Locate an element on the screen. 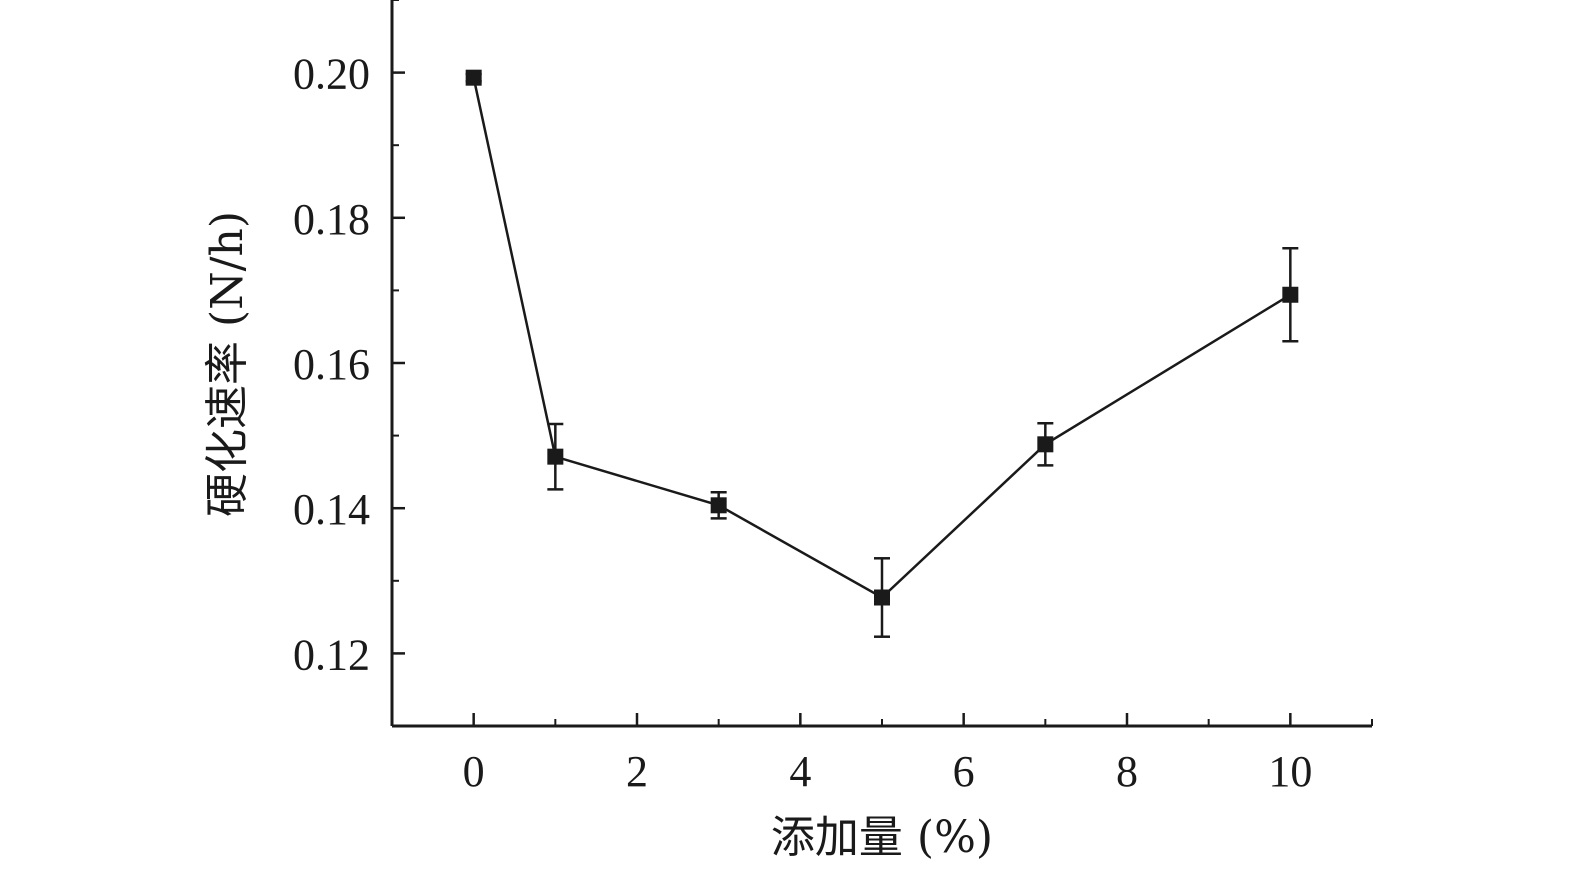 This screenshot has height=874, width=1575. x-tick-label: 2 is located at coordinates (637, 771).